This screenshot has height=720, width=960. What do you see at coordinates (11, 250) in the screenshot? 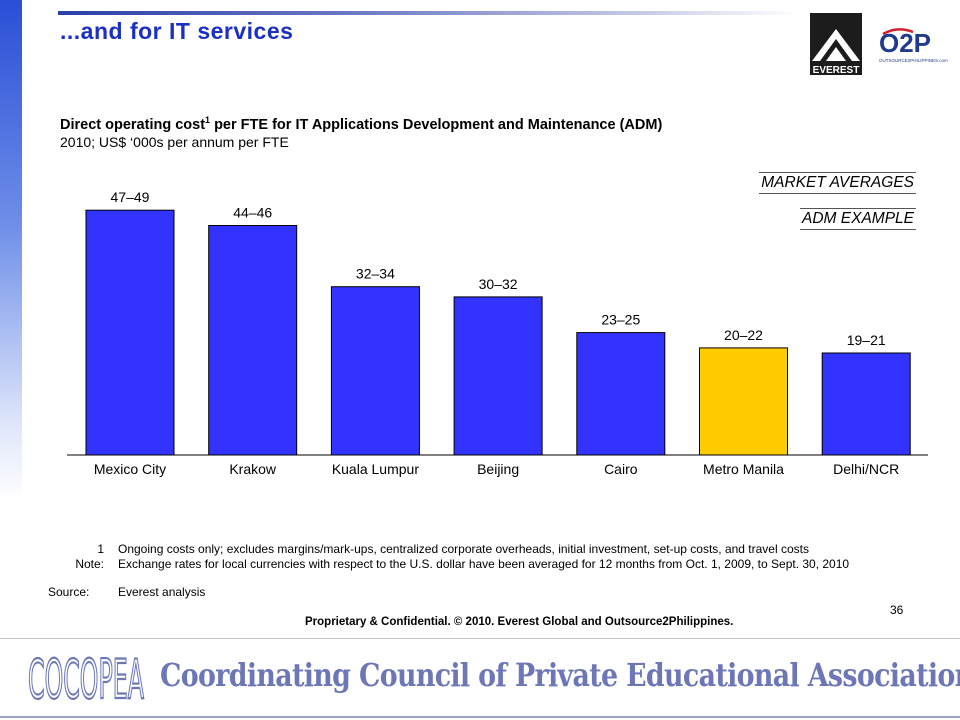
I see `left-accent-bar` at bounding box center [11, 250].